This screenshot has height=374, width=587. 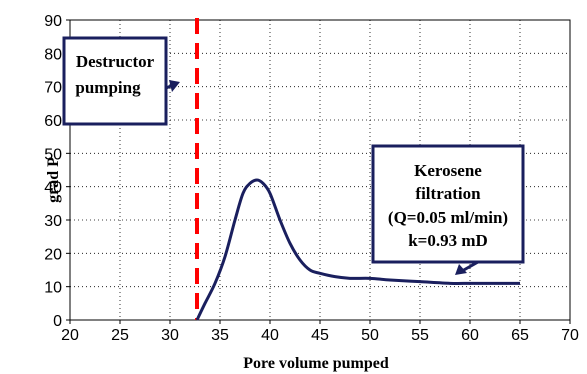 I want to click on x-tick-label: 70, so click(x=570, y=335).